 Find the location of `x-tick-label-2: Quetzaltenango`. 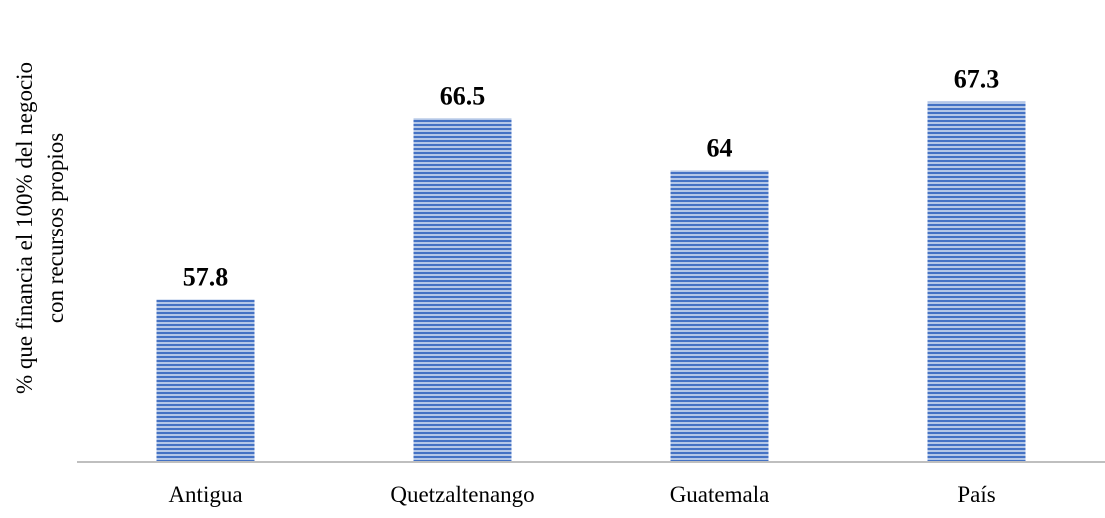

x-tick-label-2: Quetzaltenango is located at coordinates (462, 494).